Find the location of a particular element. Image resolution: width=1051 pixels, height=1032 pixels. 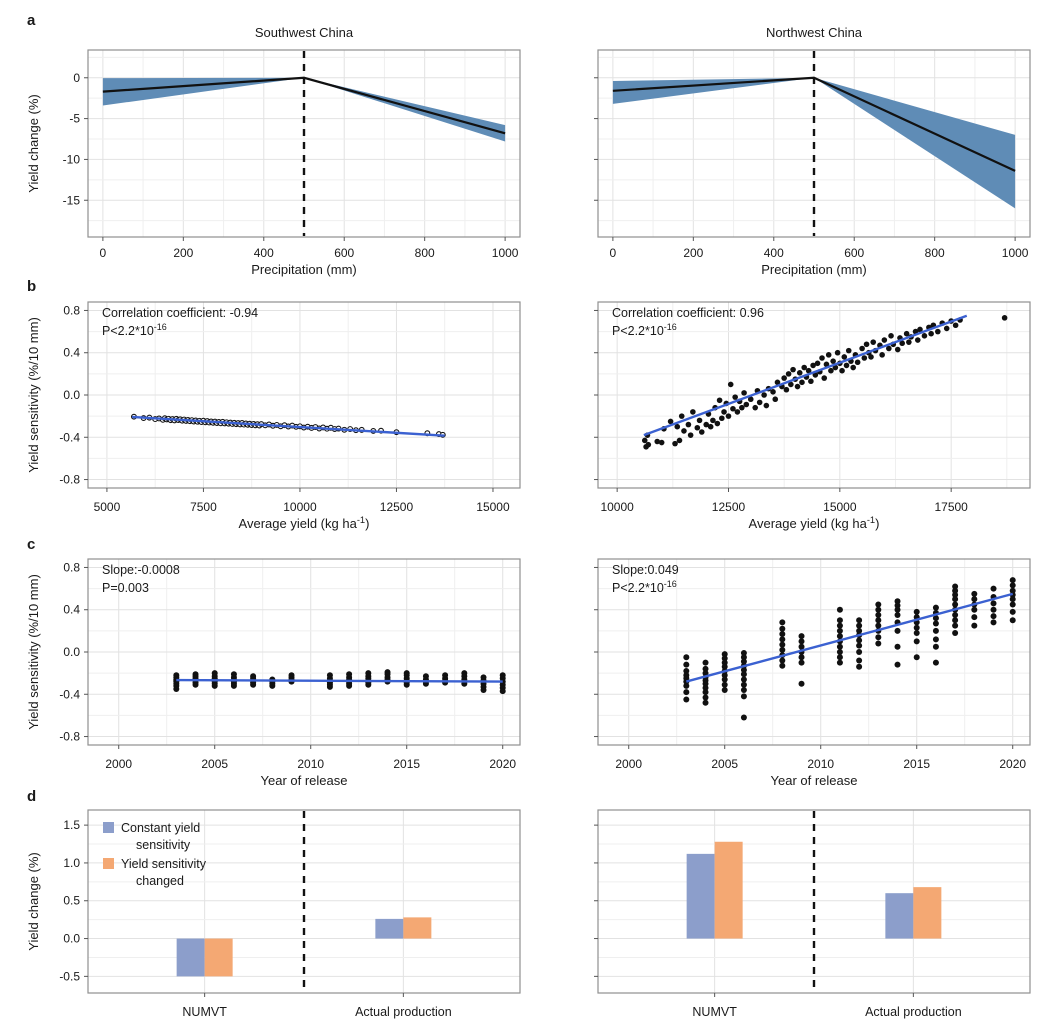

y-tick-label: 0.0 is located at coordinates (71, 652).